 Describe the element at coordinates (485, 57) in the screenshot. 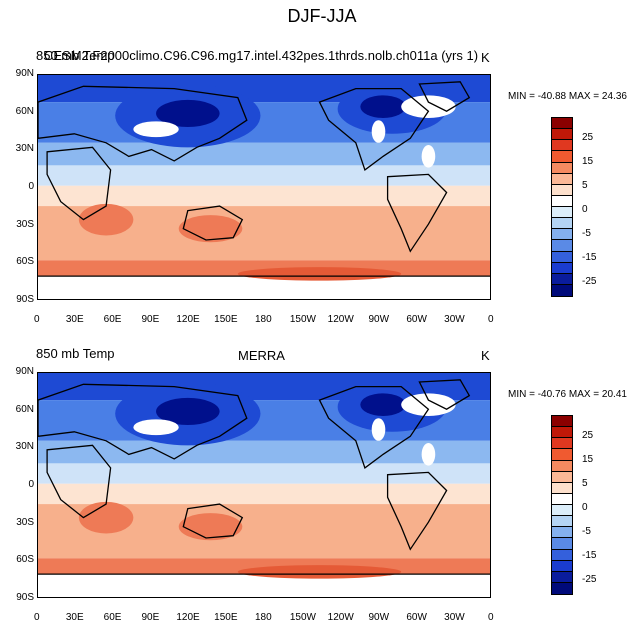

I see `panel-units: K` at that location.